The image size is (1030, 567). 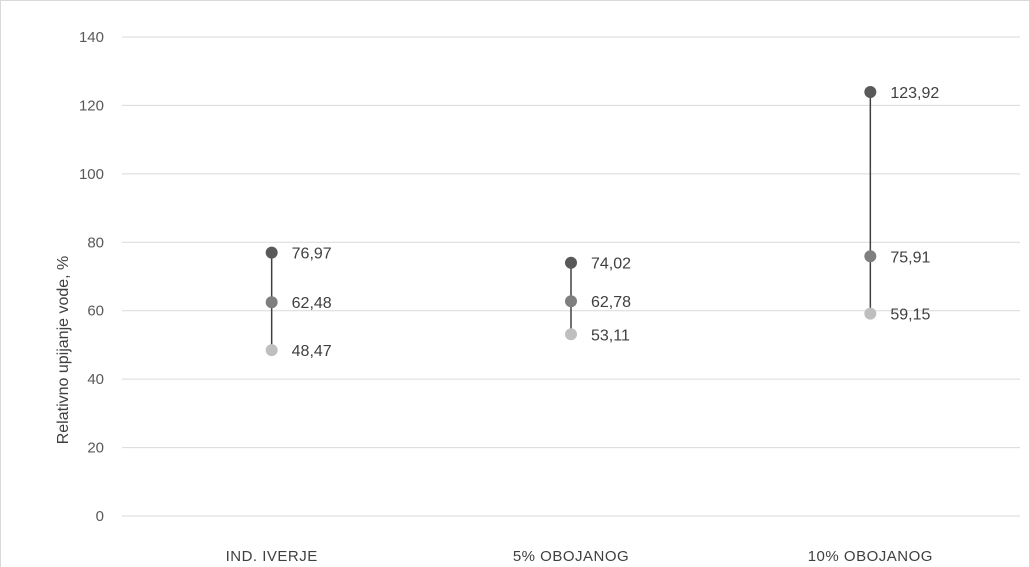 What do you see at coordinates (100, 516) in the screenshot?
I see `y-tick-label-0: 0` at bounding box center [100, 516].